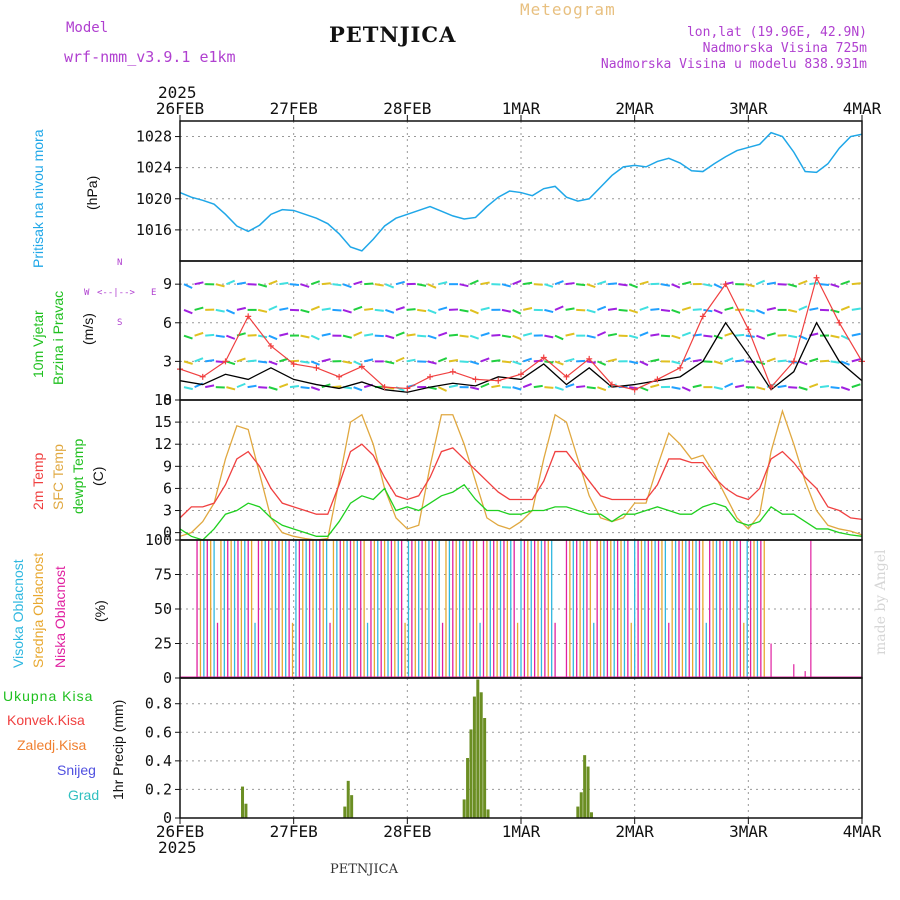 The width and height of the screenshot is (900, 900). Describe the element at coordinates (76, 770) in the screenshot. I see `legend-snow: Snijeg` at that location.